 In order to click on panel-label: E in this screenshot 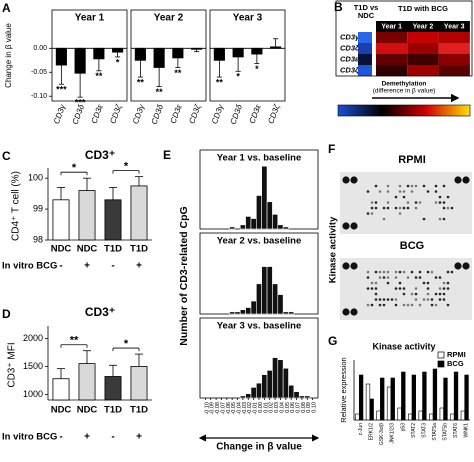, I will do `click(167, 155)`.